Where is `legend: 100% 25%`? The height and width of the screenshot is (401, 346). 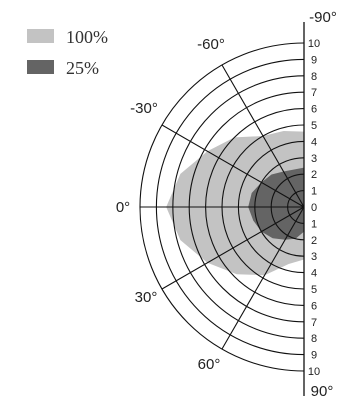
legend: 100% 25% is located at coordinates (67, 52).